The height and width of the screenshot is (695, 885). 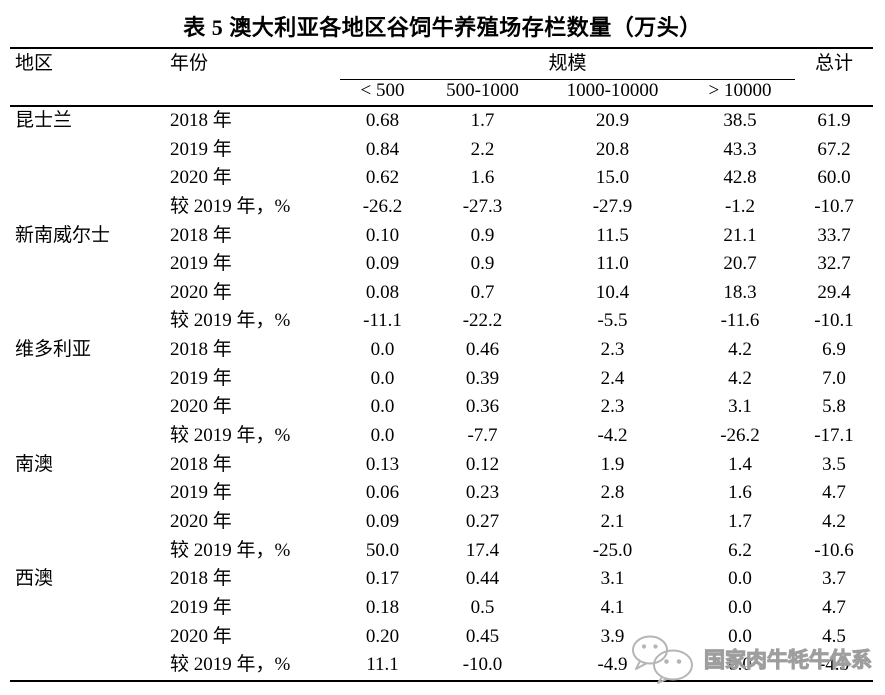 What do you see at coordinates (834, 178) in the screenshot?
I see `value-cell: 60.0` at bounding box center [834, 178].